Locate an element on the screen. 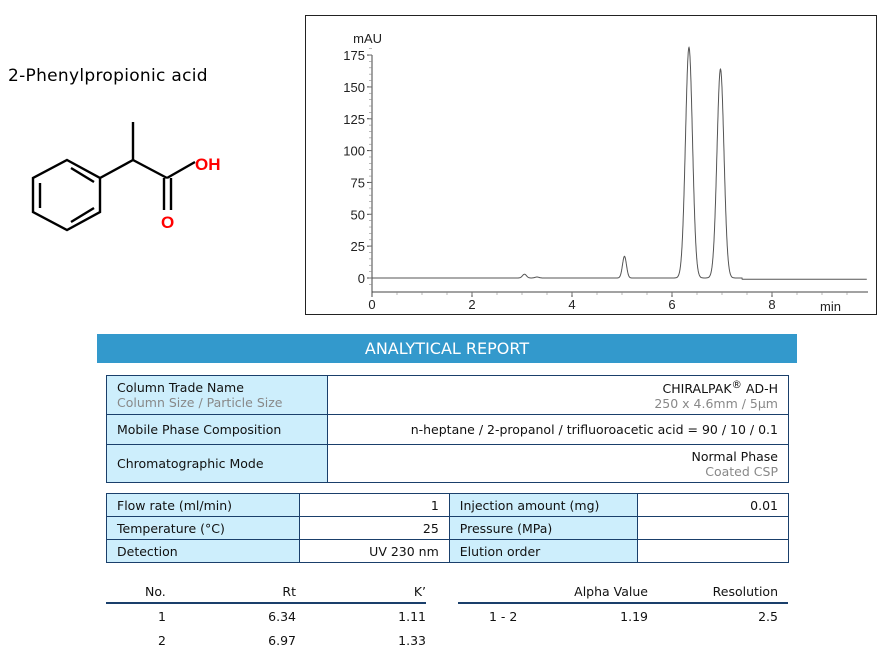 This screenshot has width=889, height=657. mobile-phase-label: Mobile Phase Composition is located at coordinates (217, 429).